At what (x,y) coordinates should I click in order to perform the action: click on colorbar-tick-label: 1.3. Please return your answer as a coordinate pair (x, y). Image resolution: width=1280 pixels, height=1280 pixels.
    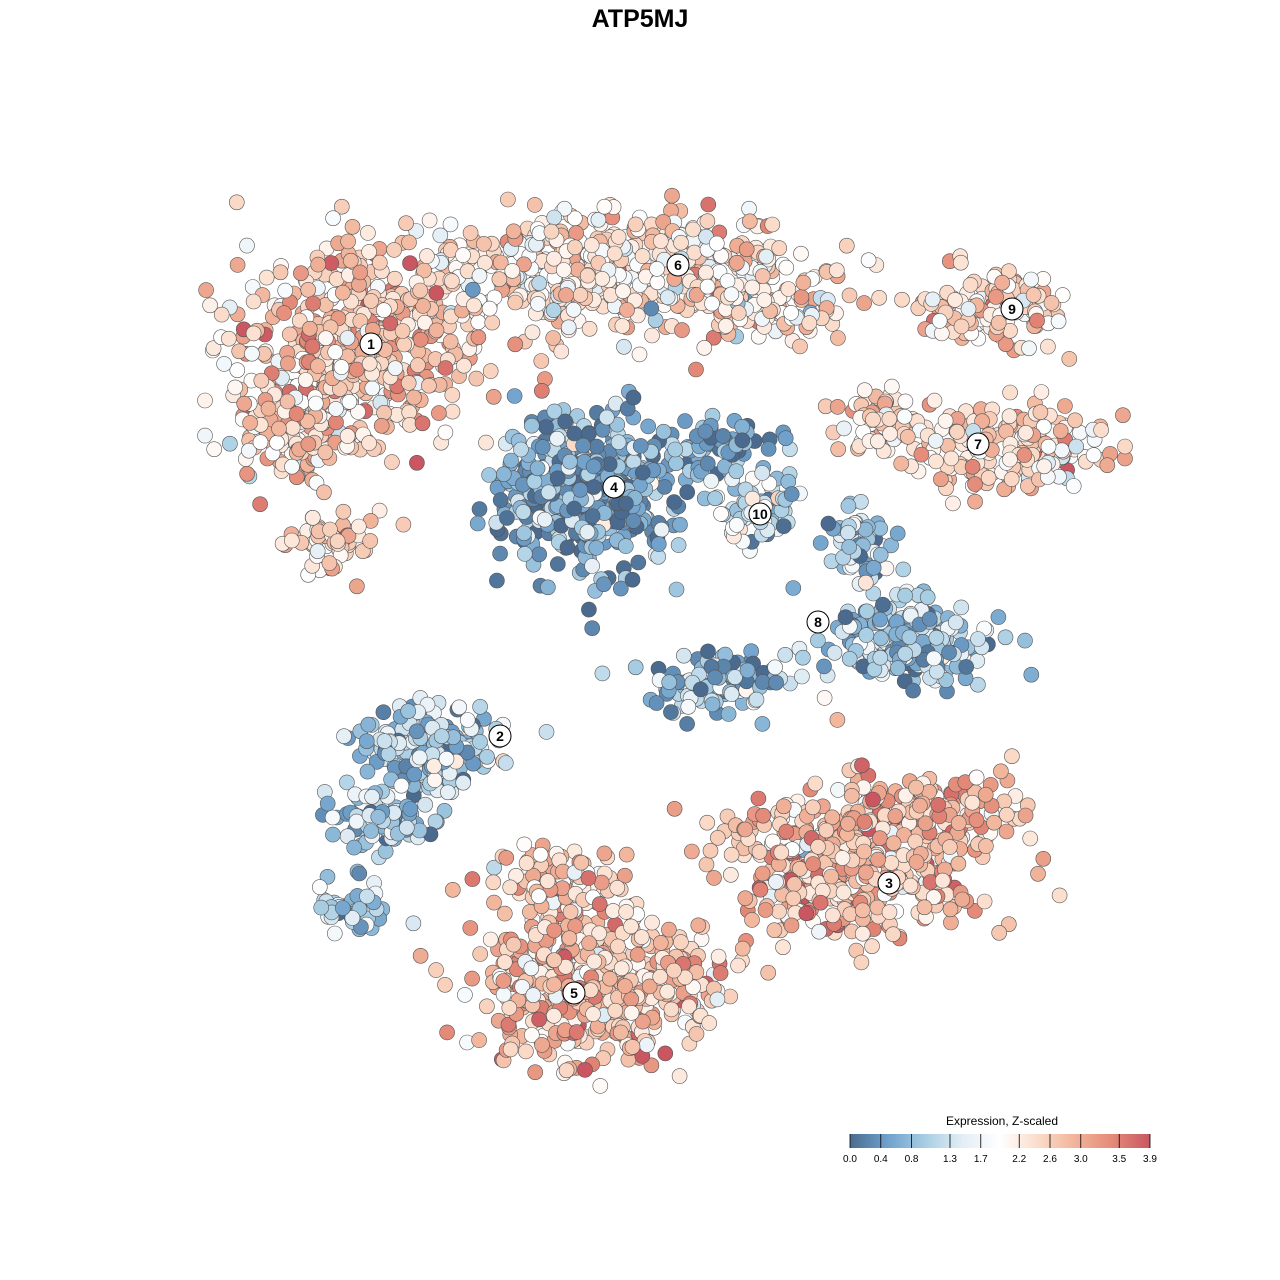
    Looking at the image, I should click on (950, 1159).